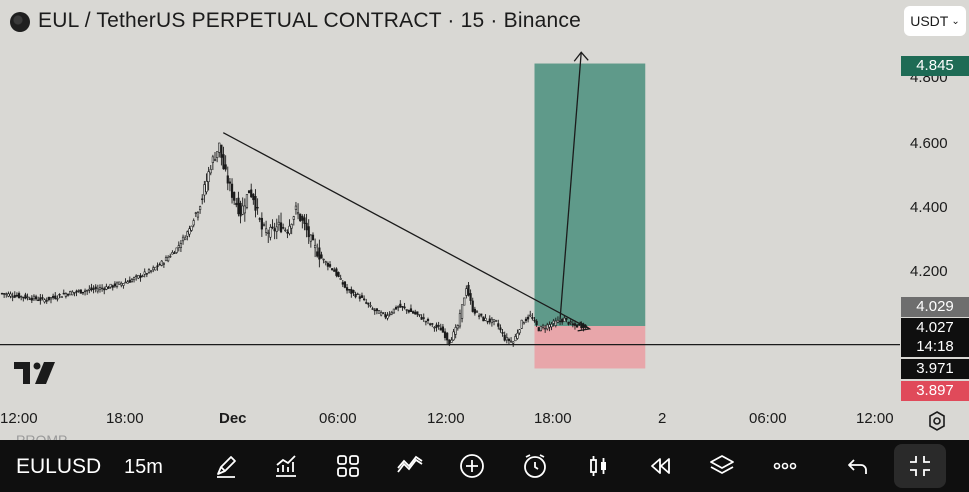 This screenshot has width=969, height=492. Describe the element at coordinates (785, 466) in the screenshot. I see `more-icon` at that location.